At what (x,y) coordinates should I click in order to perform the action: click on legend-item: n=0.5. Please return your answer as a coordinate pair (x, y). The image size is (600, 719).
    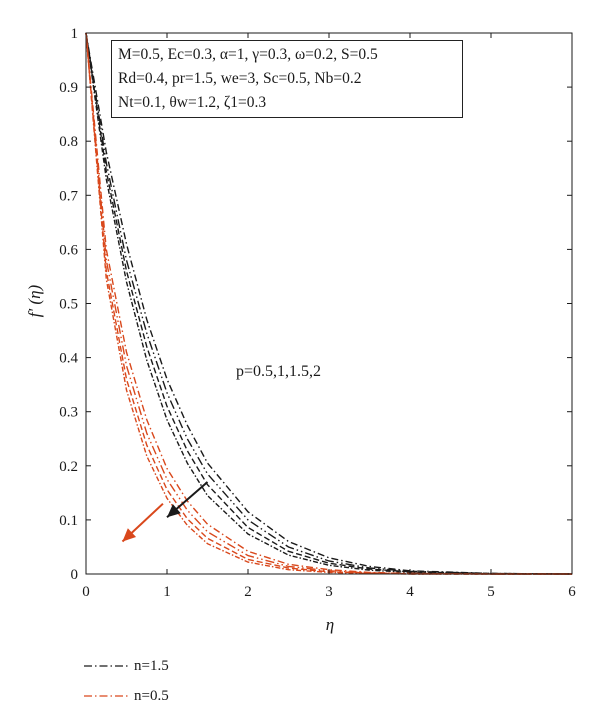
    Looking at the image, I should click on (126, 696).